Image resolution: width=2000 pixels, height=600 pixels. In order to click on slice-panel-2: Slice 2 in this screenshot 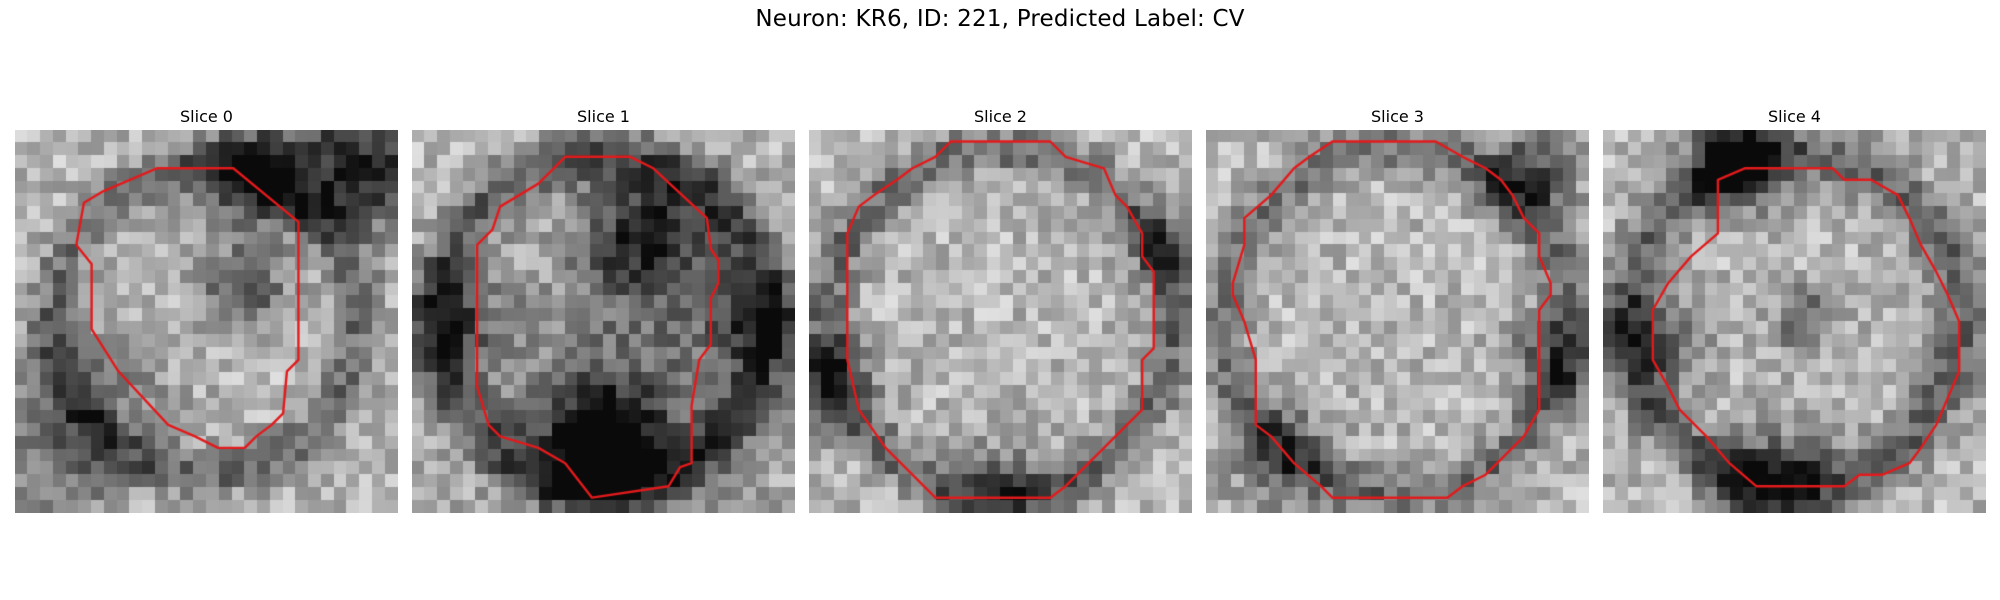, I will do `click(1000, 308)`.